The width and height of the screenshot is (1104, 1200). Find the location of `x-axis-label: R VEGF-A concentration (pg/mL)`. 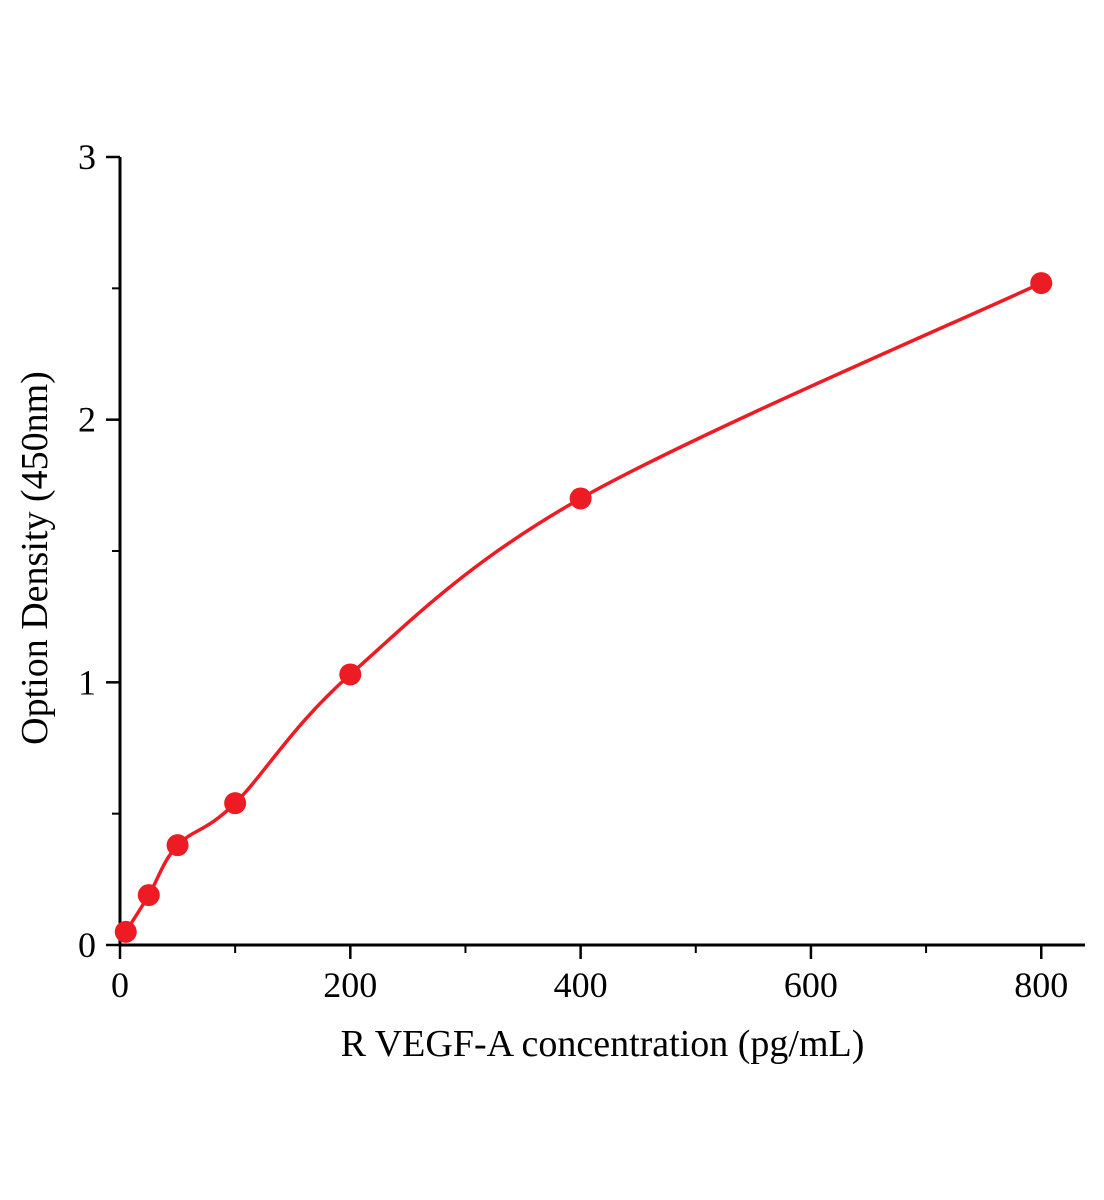

x-axis-label: R VEGF-A concentration (pg/mL) is located at coordinates (602, 1044).